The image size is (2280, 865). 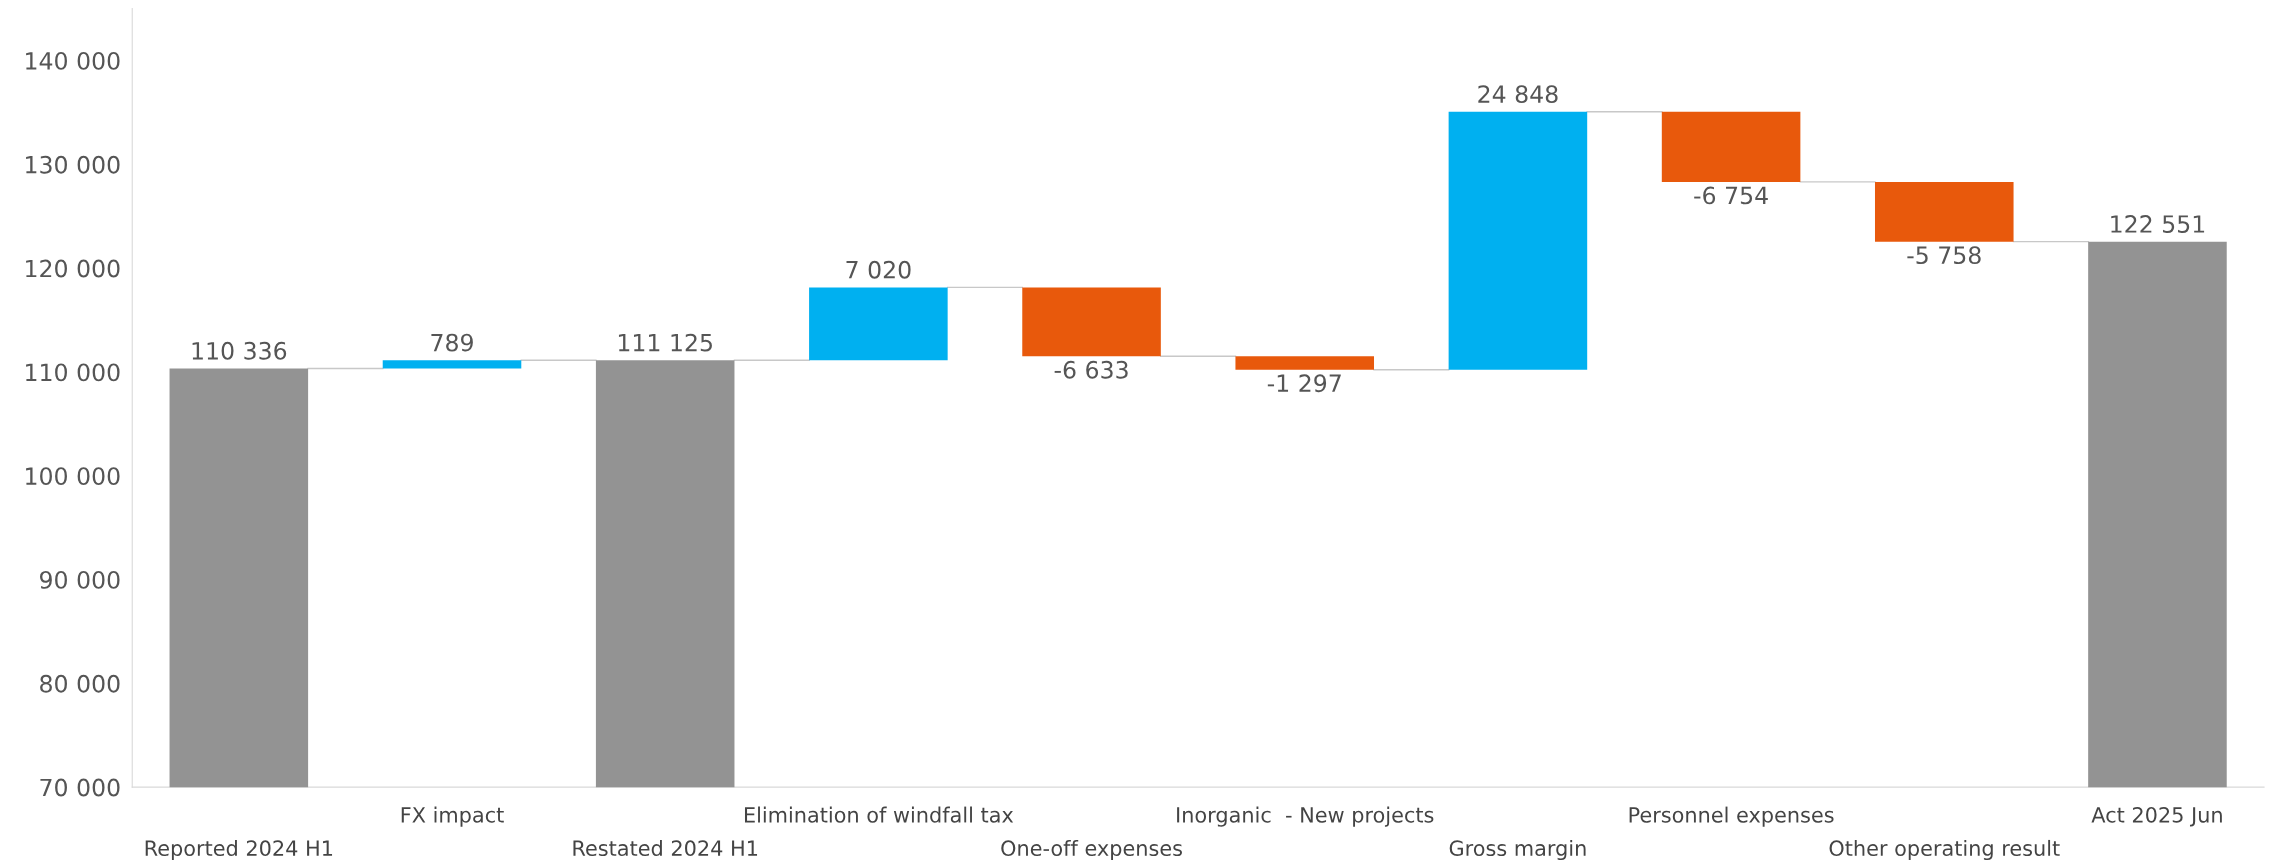 I want to click on data-label: 111 125, so click(x=665, y=342).